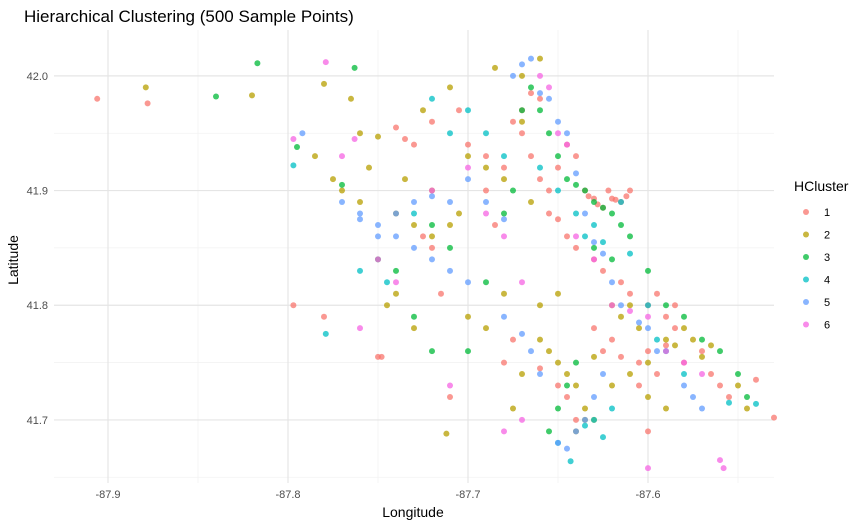 This screenshot has width=866, height=527. What do you see at coordinates (37, 192) in the screenshot?
I see `y-tick-label: 41.9` at bounding box center [37, 192].